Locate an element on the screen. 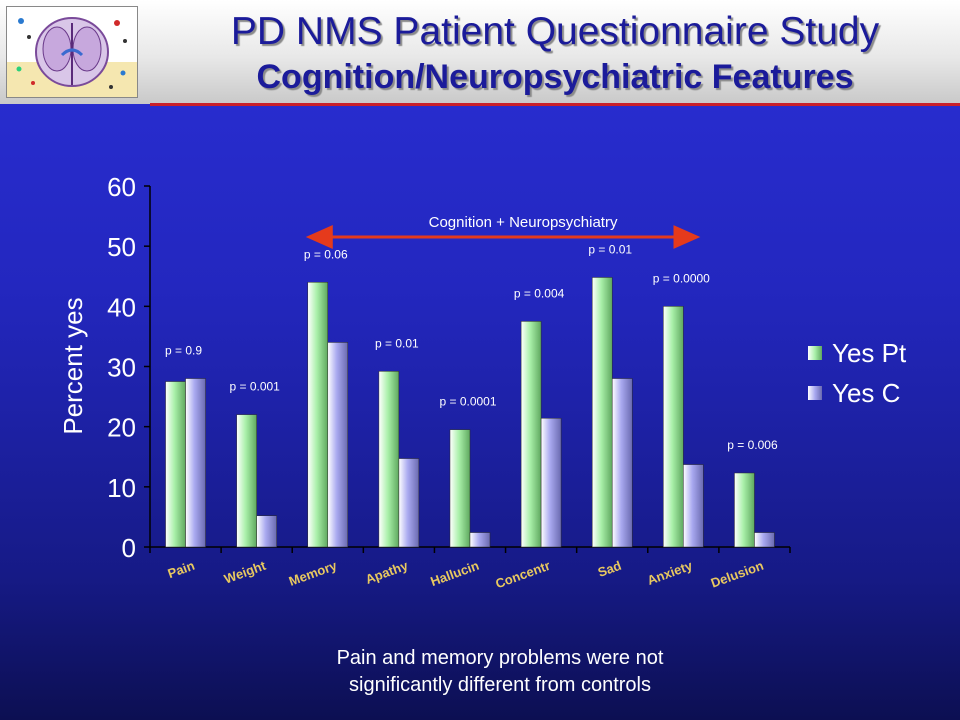 This screenshot has width=960, height=720. y-tick-label: 10 is located at coordinates (121, 488).